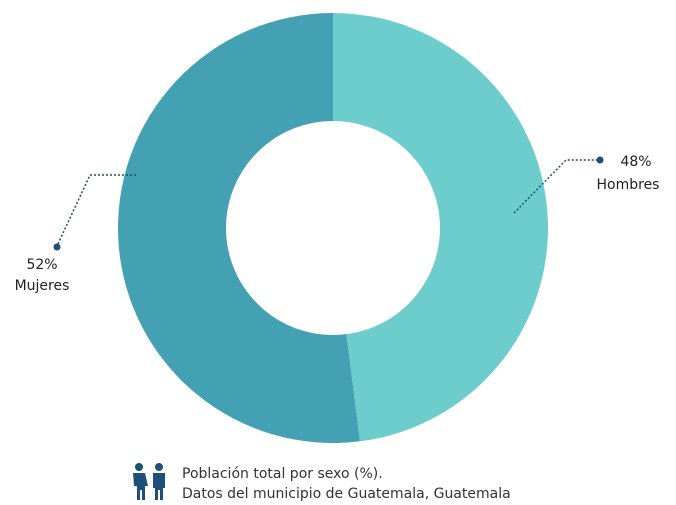  I want to click on caption: Población total por sexo (%)., so click(282, 474).